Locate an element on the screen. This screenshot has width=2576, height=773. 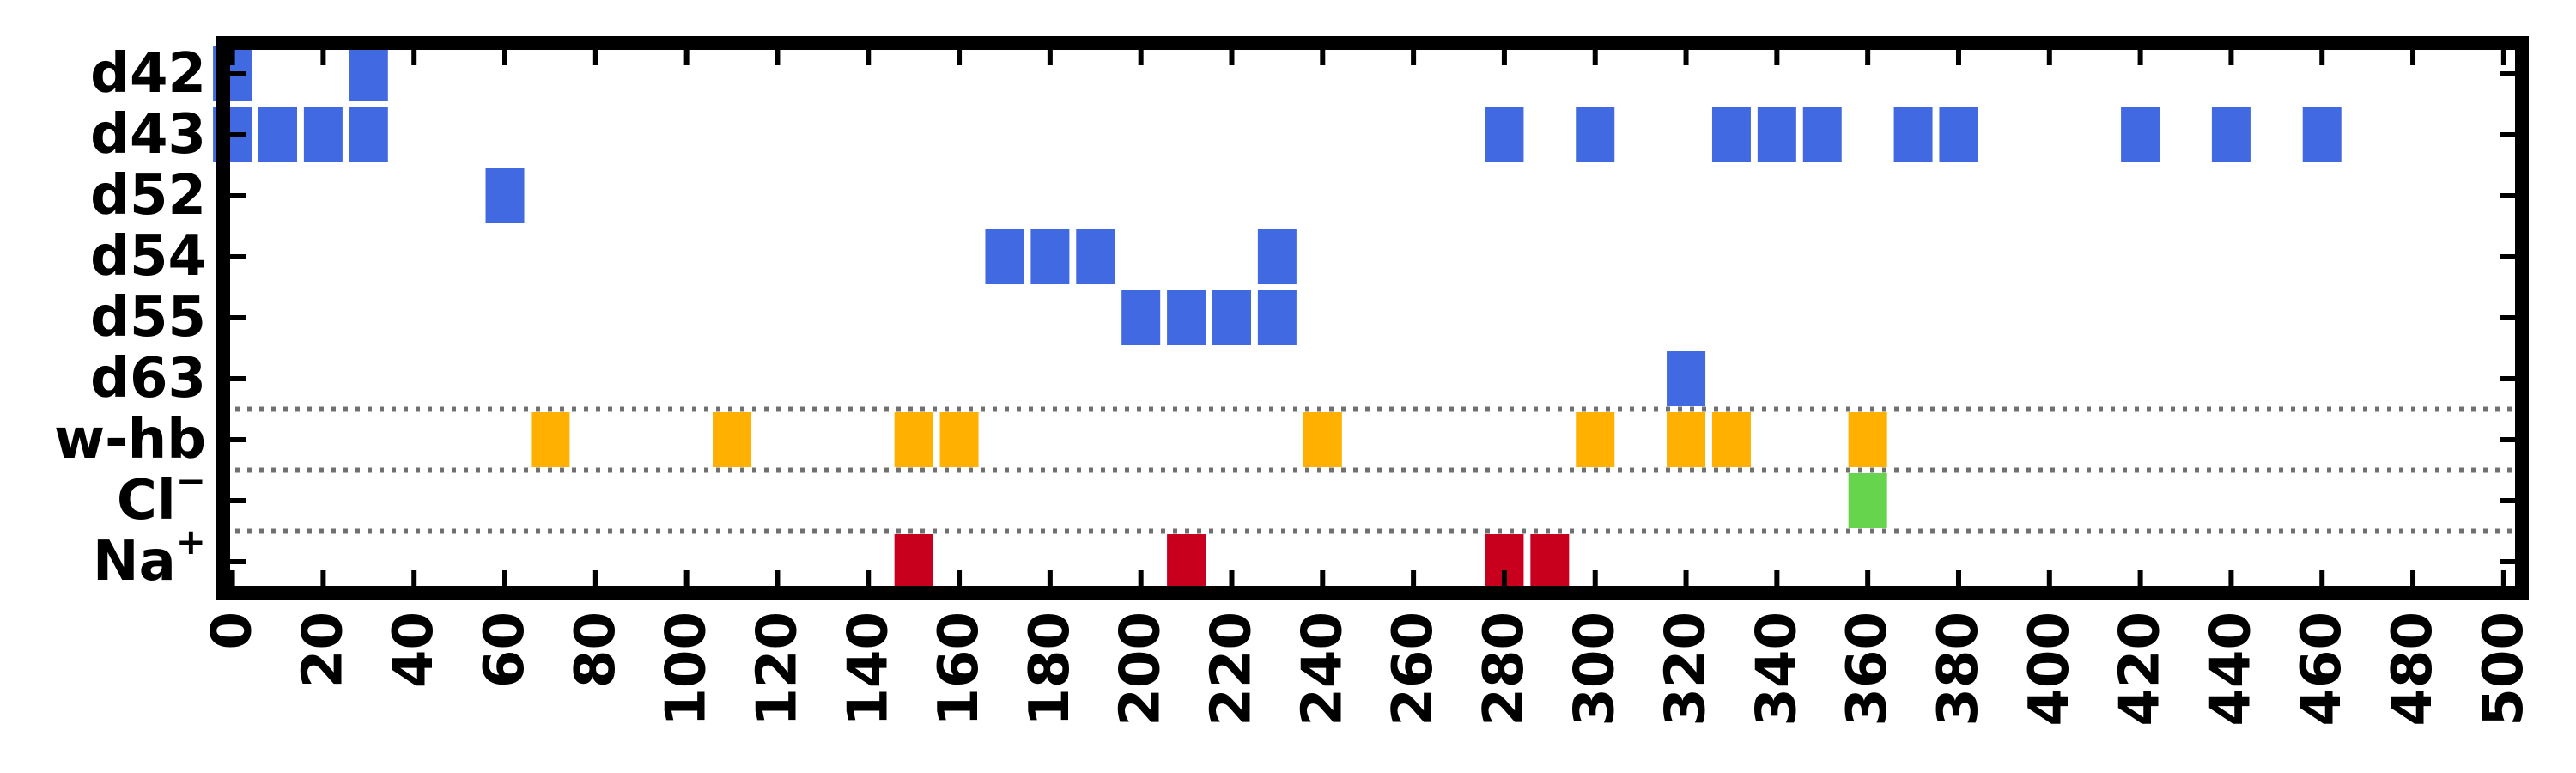
x-tick-label: 200 is located at coordinates (1141, 669).